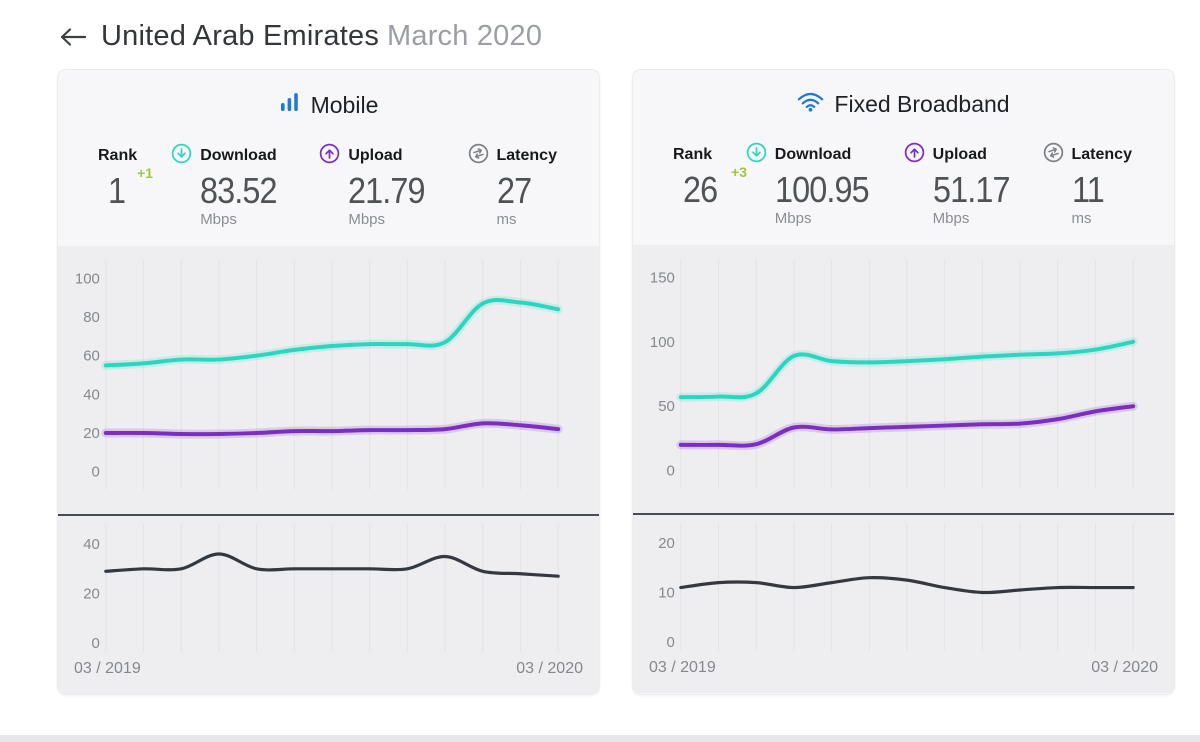 The height and width of the screenshot is (742, 1200). I want to click on upload-value: 51.17, so click(971, 189).